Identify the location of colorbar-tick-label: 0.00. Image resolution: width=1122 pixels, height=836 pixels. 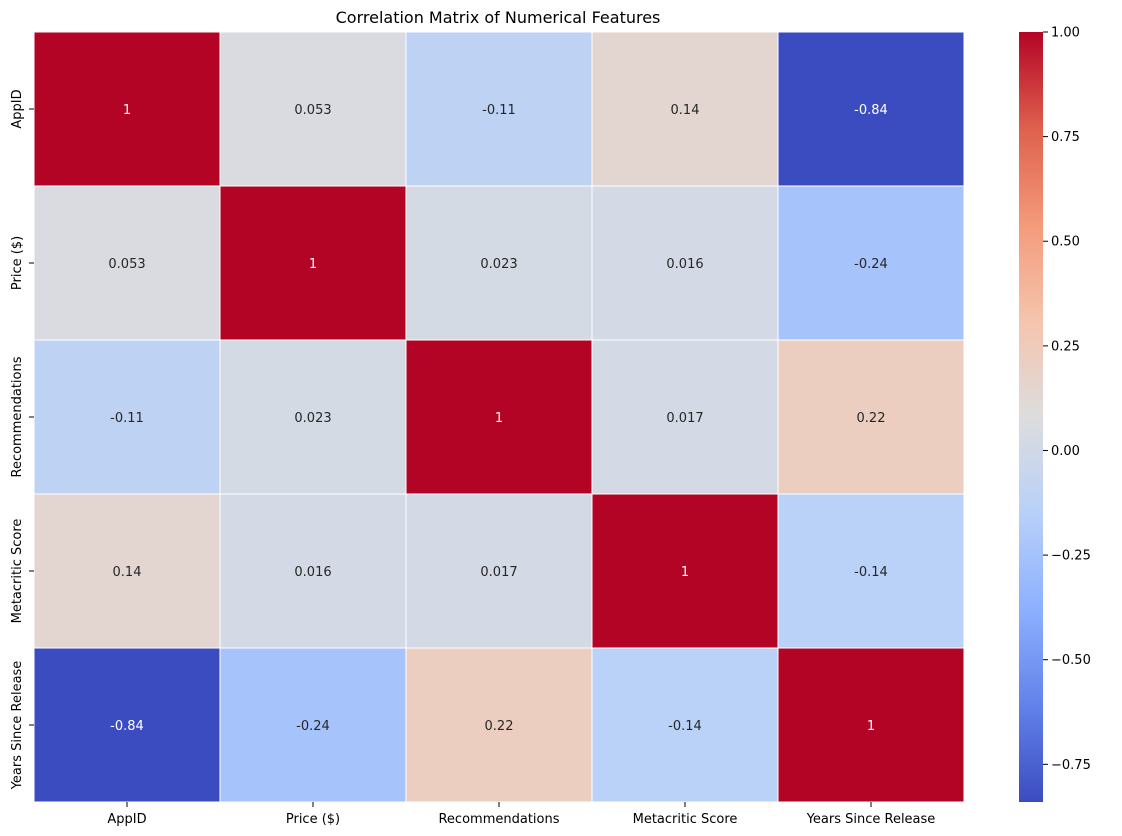
(1065, 451).